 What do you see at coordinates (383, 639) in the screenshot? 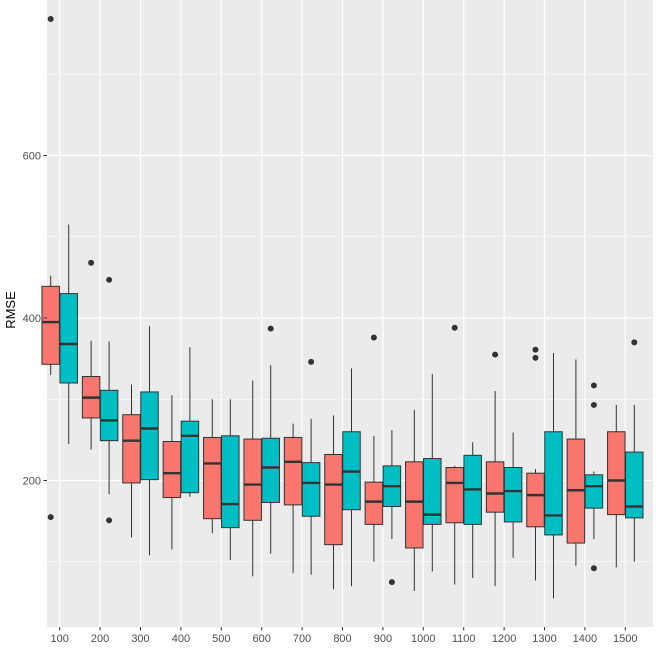
I see `x-tick-label: 900` at bounding box center [383, 639].